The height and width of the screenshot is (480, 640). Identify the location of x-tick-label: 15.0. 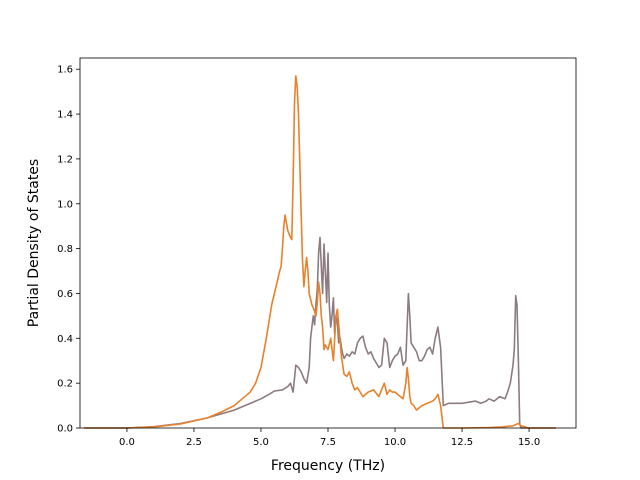
(529, 442).